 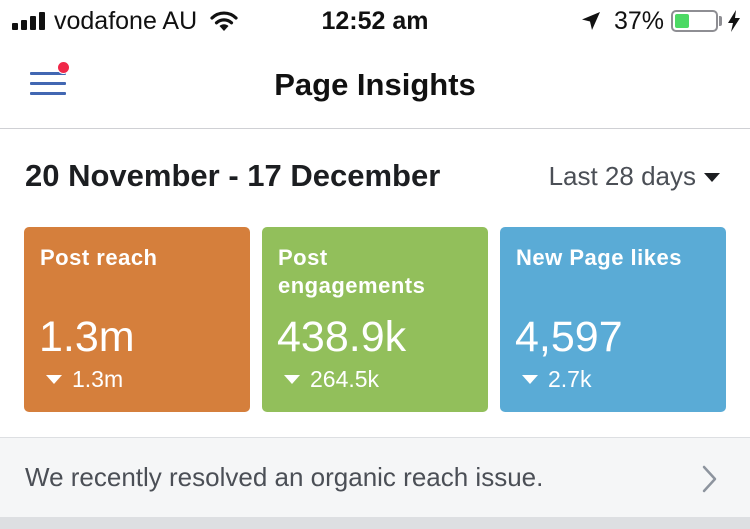 I want to click on battery-percent: 37%, so click(x=639, y=21).